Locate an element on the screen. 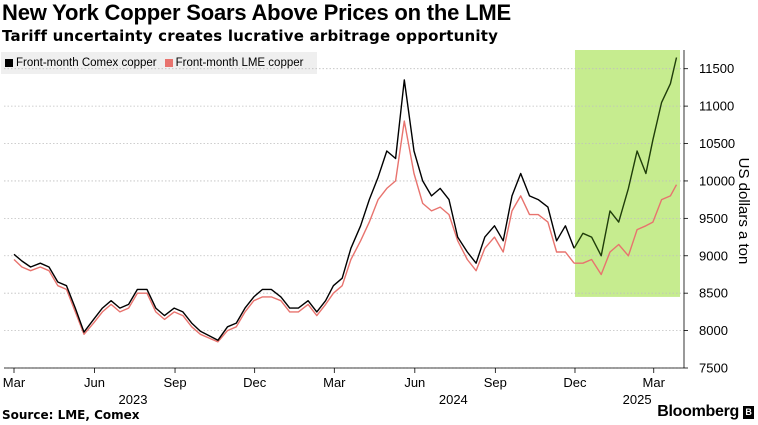 The image size is (758, 425). legend-swatch-comex is located at coordinates (9, 63).